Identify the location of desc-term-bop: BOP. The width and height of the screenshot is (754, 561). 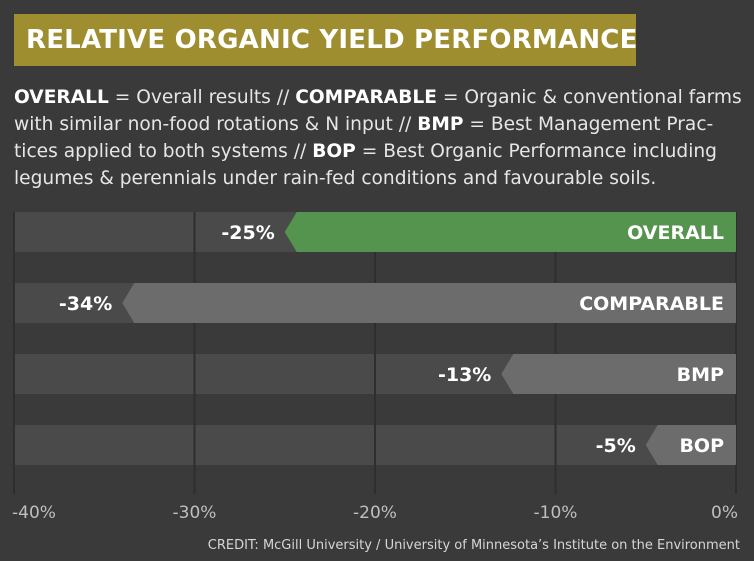
(334, 151).